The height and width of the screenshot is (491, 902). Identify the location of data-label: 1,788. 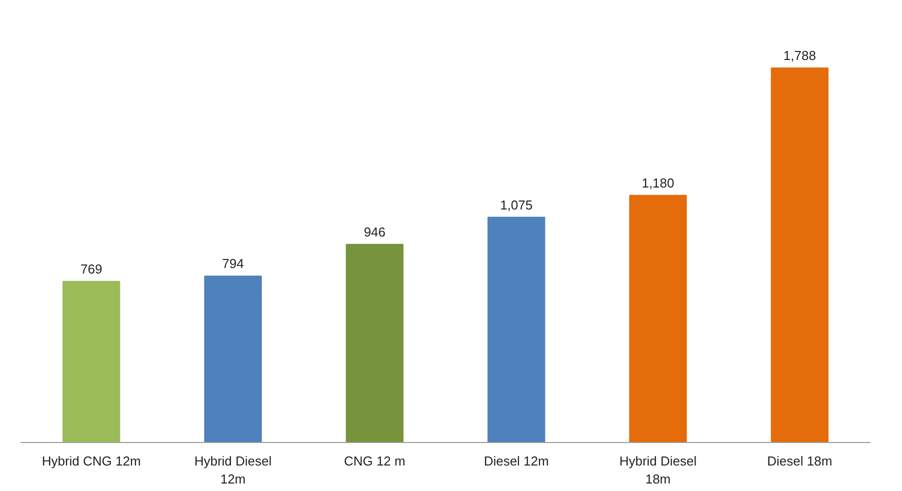
(799, 55).